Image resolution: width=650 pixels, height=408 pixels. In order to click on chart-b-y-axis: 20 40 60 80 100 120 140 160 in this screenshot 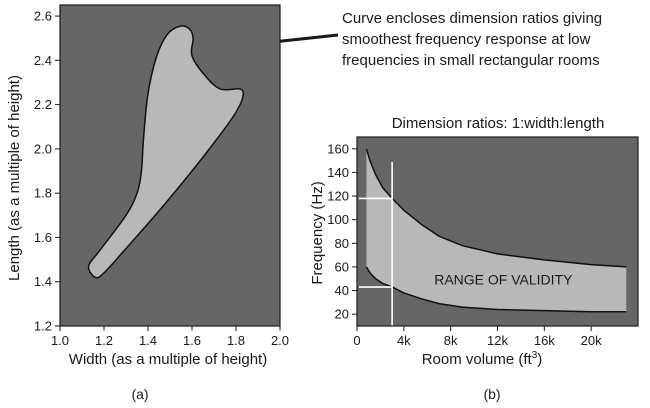, I will do `click(342, 231)`.